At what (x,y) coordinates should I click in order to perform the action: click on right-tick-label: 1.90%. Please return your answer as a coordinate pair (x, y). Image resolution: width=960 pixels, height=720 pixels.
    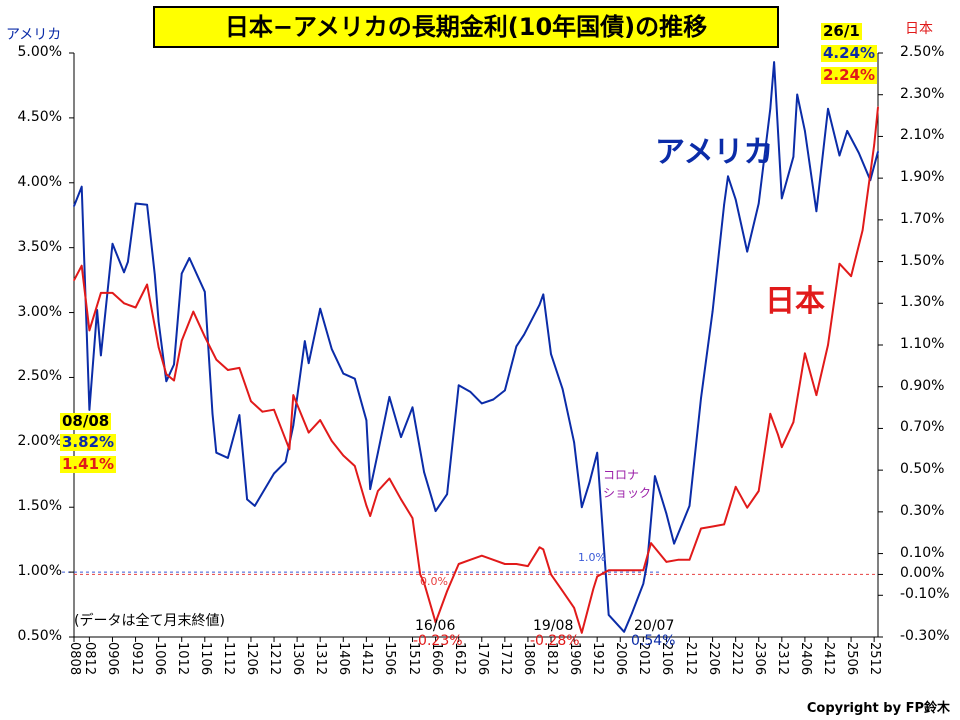
    Looking at the image, I should click on (922, 177).